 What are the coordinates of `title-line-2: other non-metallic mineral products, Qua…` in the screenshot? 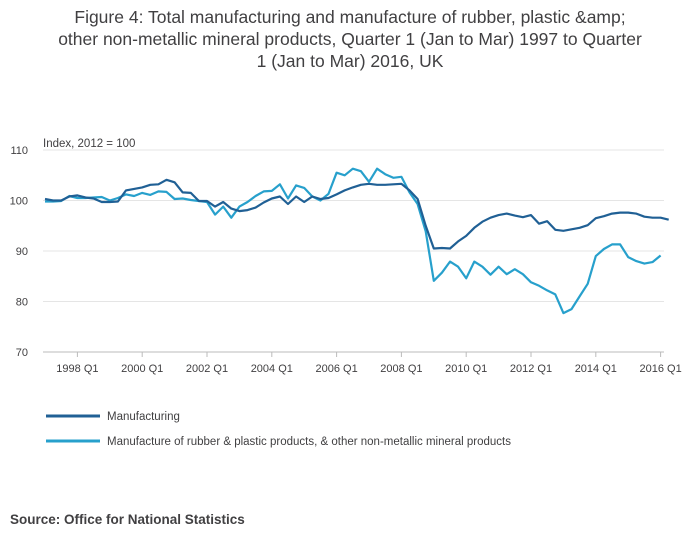 It's located at (350, 39).